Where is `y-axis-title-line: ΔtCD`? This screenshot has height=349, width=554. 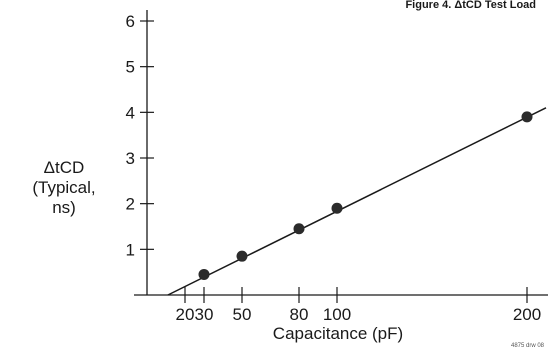
y-axis-title-line: ΔtCD is located at coordinates (64, 167).